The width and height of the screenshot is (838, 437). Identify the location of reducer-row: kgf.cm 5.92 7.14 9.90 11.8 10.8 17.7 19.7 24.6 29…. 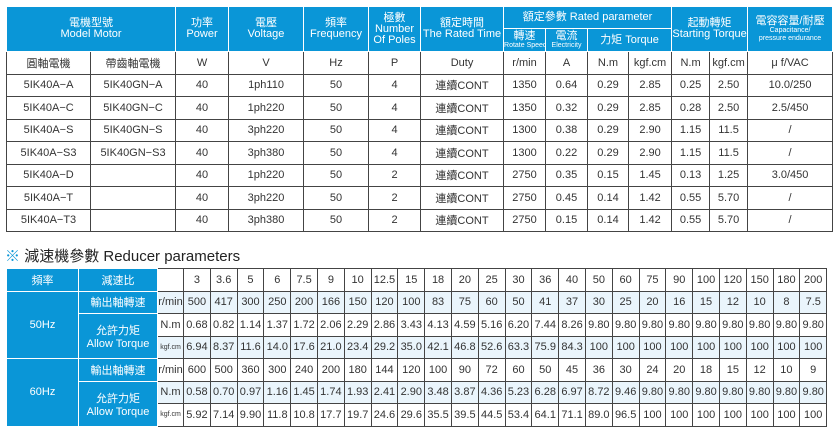
(417, 415).